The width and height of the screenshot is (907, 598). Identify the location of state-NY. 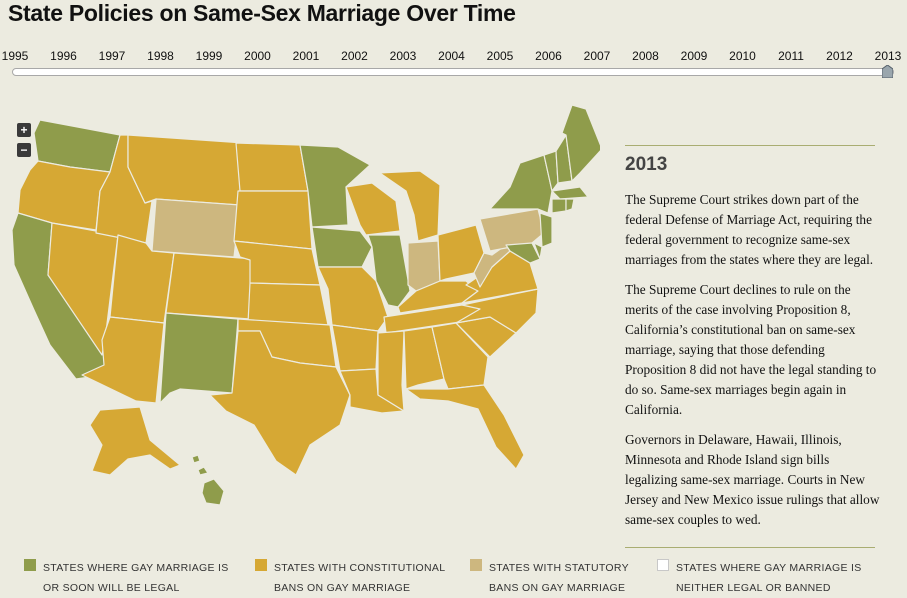
(521, 184).